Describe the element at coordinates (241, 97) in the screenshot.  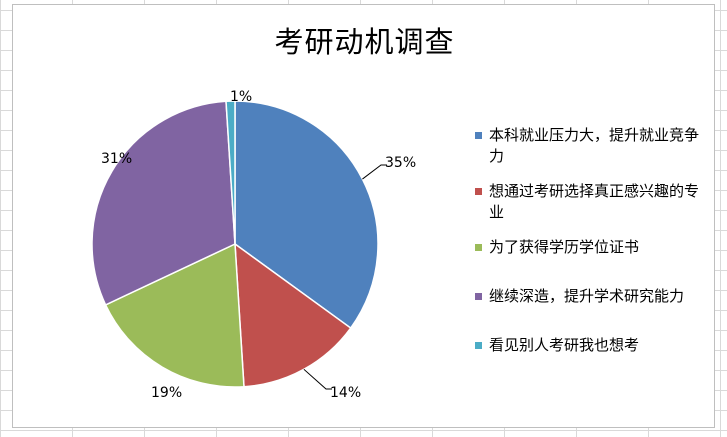
I see `data-label: 1%` at that location.